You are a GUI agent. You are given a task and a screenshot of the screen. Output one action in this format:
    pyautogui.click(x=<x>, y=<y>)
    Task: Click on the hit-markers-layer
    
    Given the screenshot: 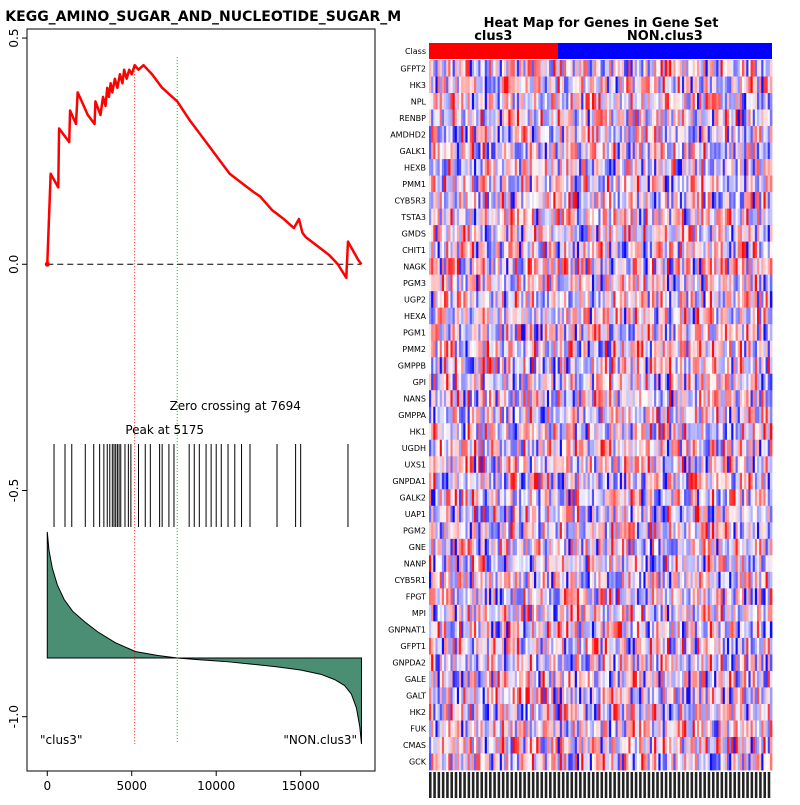 What is the action you would take?
    pyautogui.click(x=201, y=485)
    